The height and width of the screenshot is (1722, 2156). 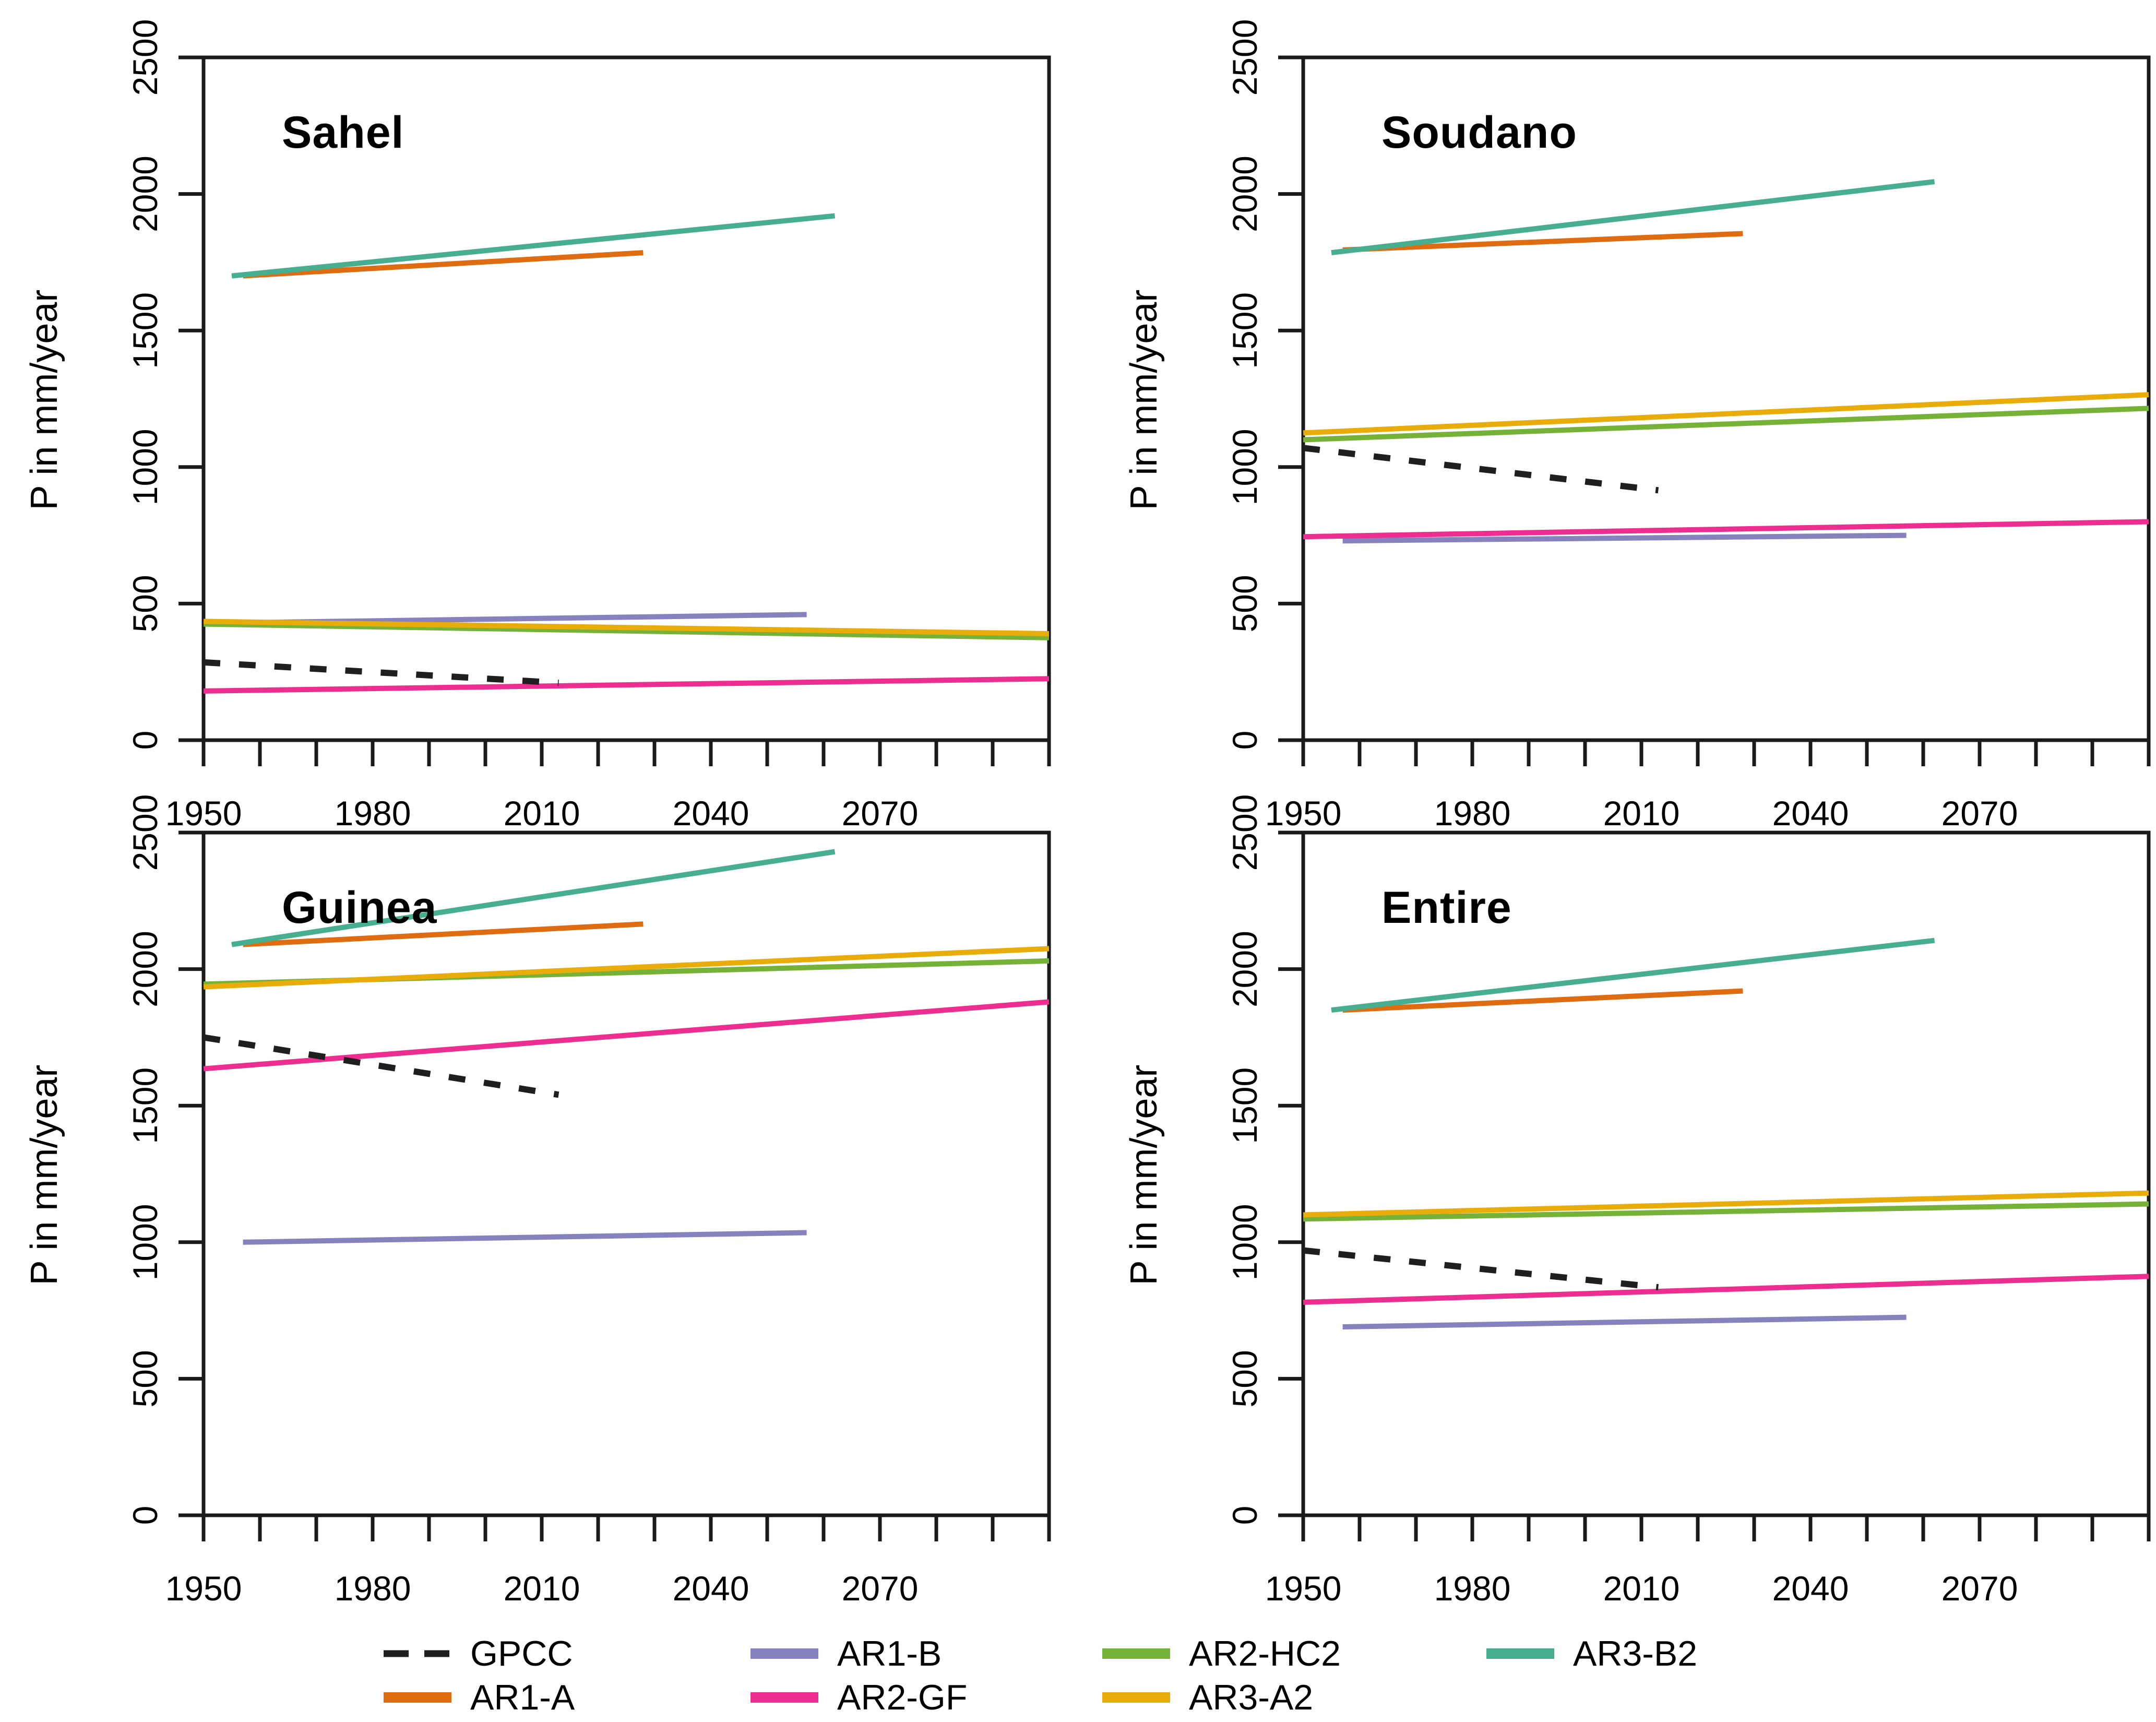 What do you see at coordinates (889, 1653) in the screenshot?
I see `legend-label: AR1-B` at bounding box center [889, 1653].